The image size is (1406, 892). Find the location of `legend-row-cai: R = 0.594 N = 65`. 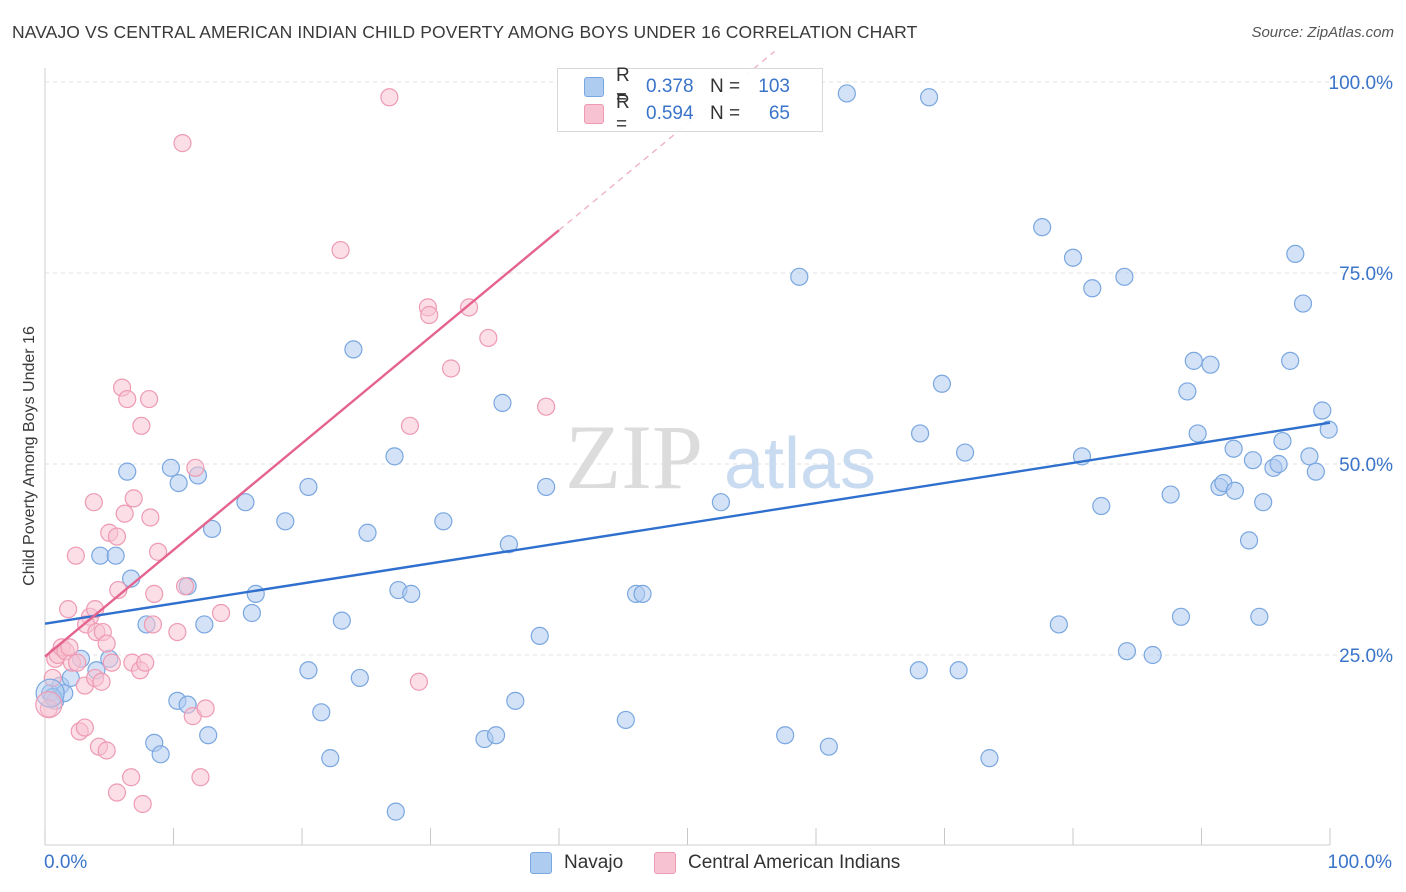

legend-row-cai: R = 0.594 N = 65 is located at coordinates (674, 113).